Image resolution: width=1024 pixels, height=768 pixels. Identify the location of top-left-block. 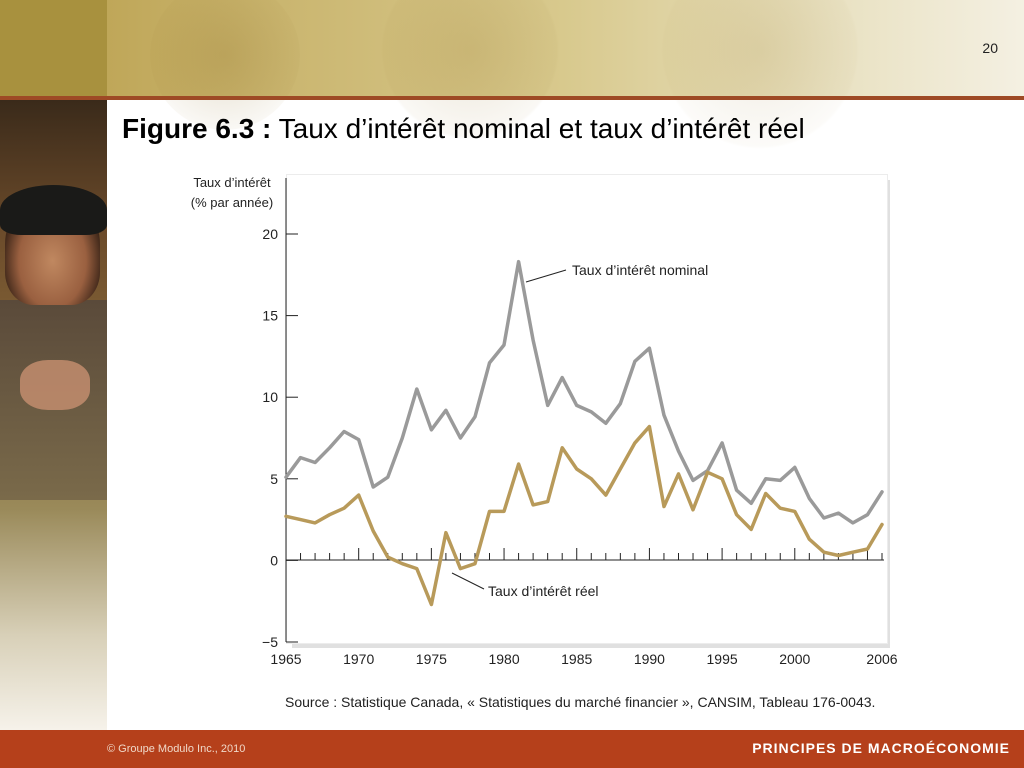
(53, 48).